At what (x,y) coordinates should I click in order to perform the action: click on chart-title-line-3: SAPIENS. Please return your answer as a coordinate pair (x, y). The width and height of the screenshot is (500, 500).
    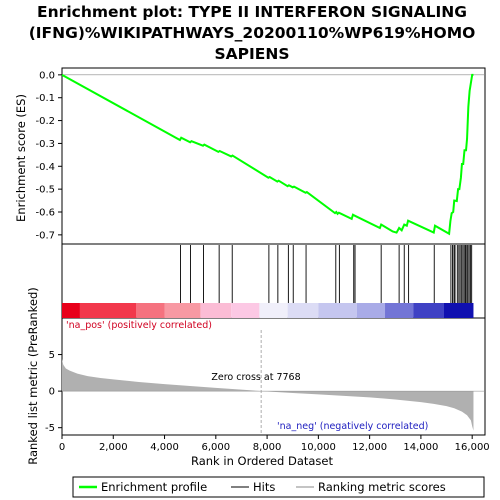
    Looking at the image, I should click on (251, 54).